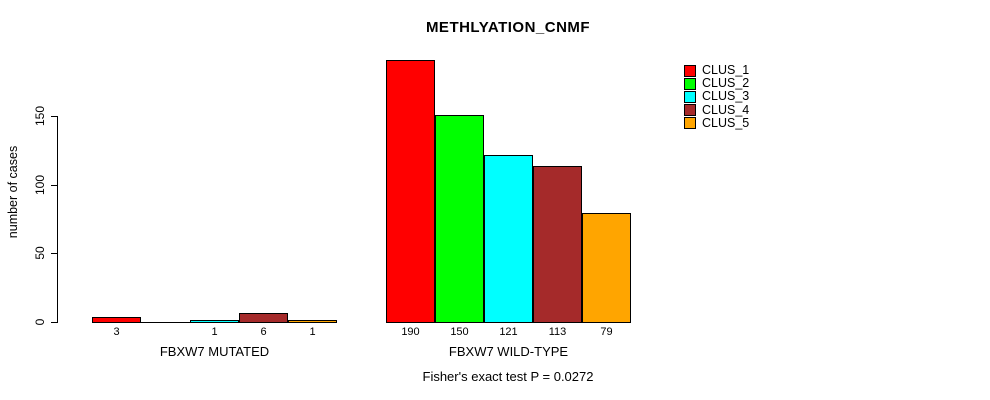 Image resolution: width=990 pixels, height=400 pixels. What do you see at coordinates (410, 332) in the screenshot?
I see `bar-value-label: 190` at bounding box center [410, 332].